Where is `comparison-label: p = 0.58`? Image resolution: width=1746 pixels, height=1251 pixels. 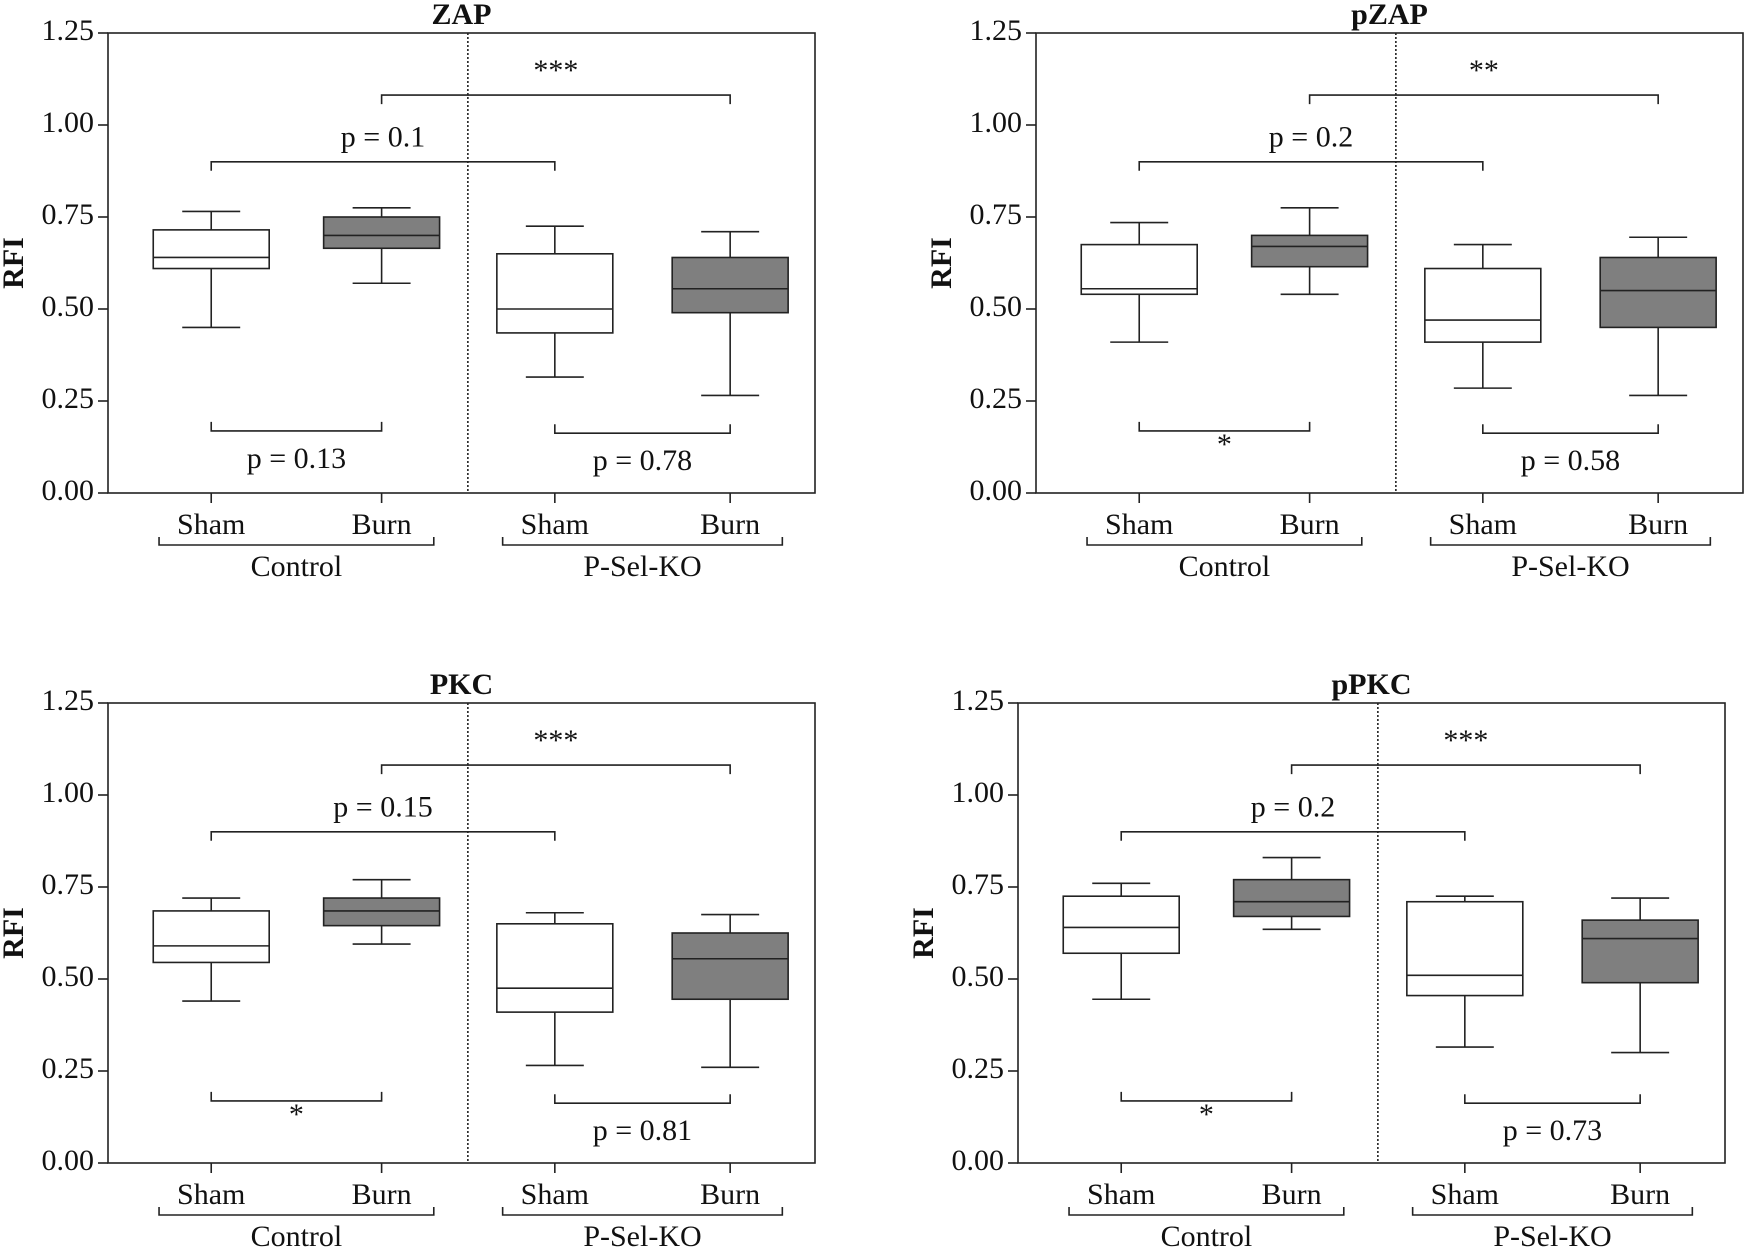 comparison-label: p = 0.58 is located at coordinates (1570, 460).